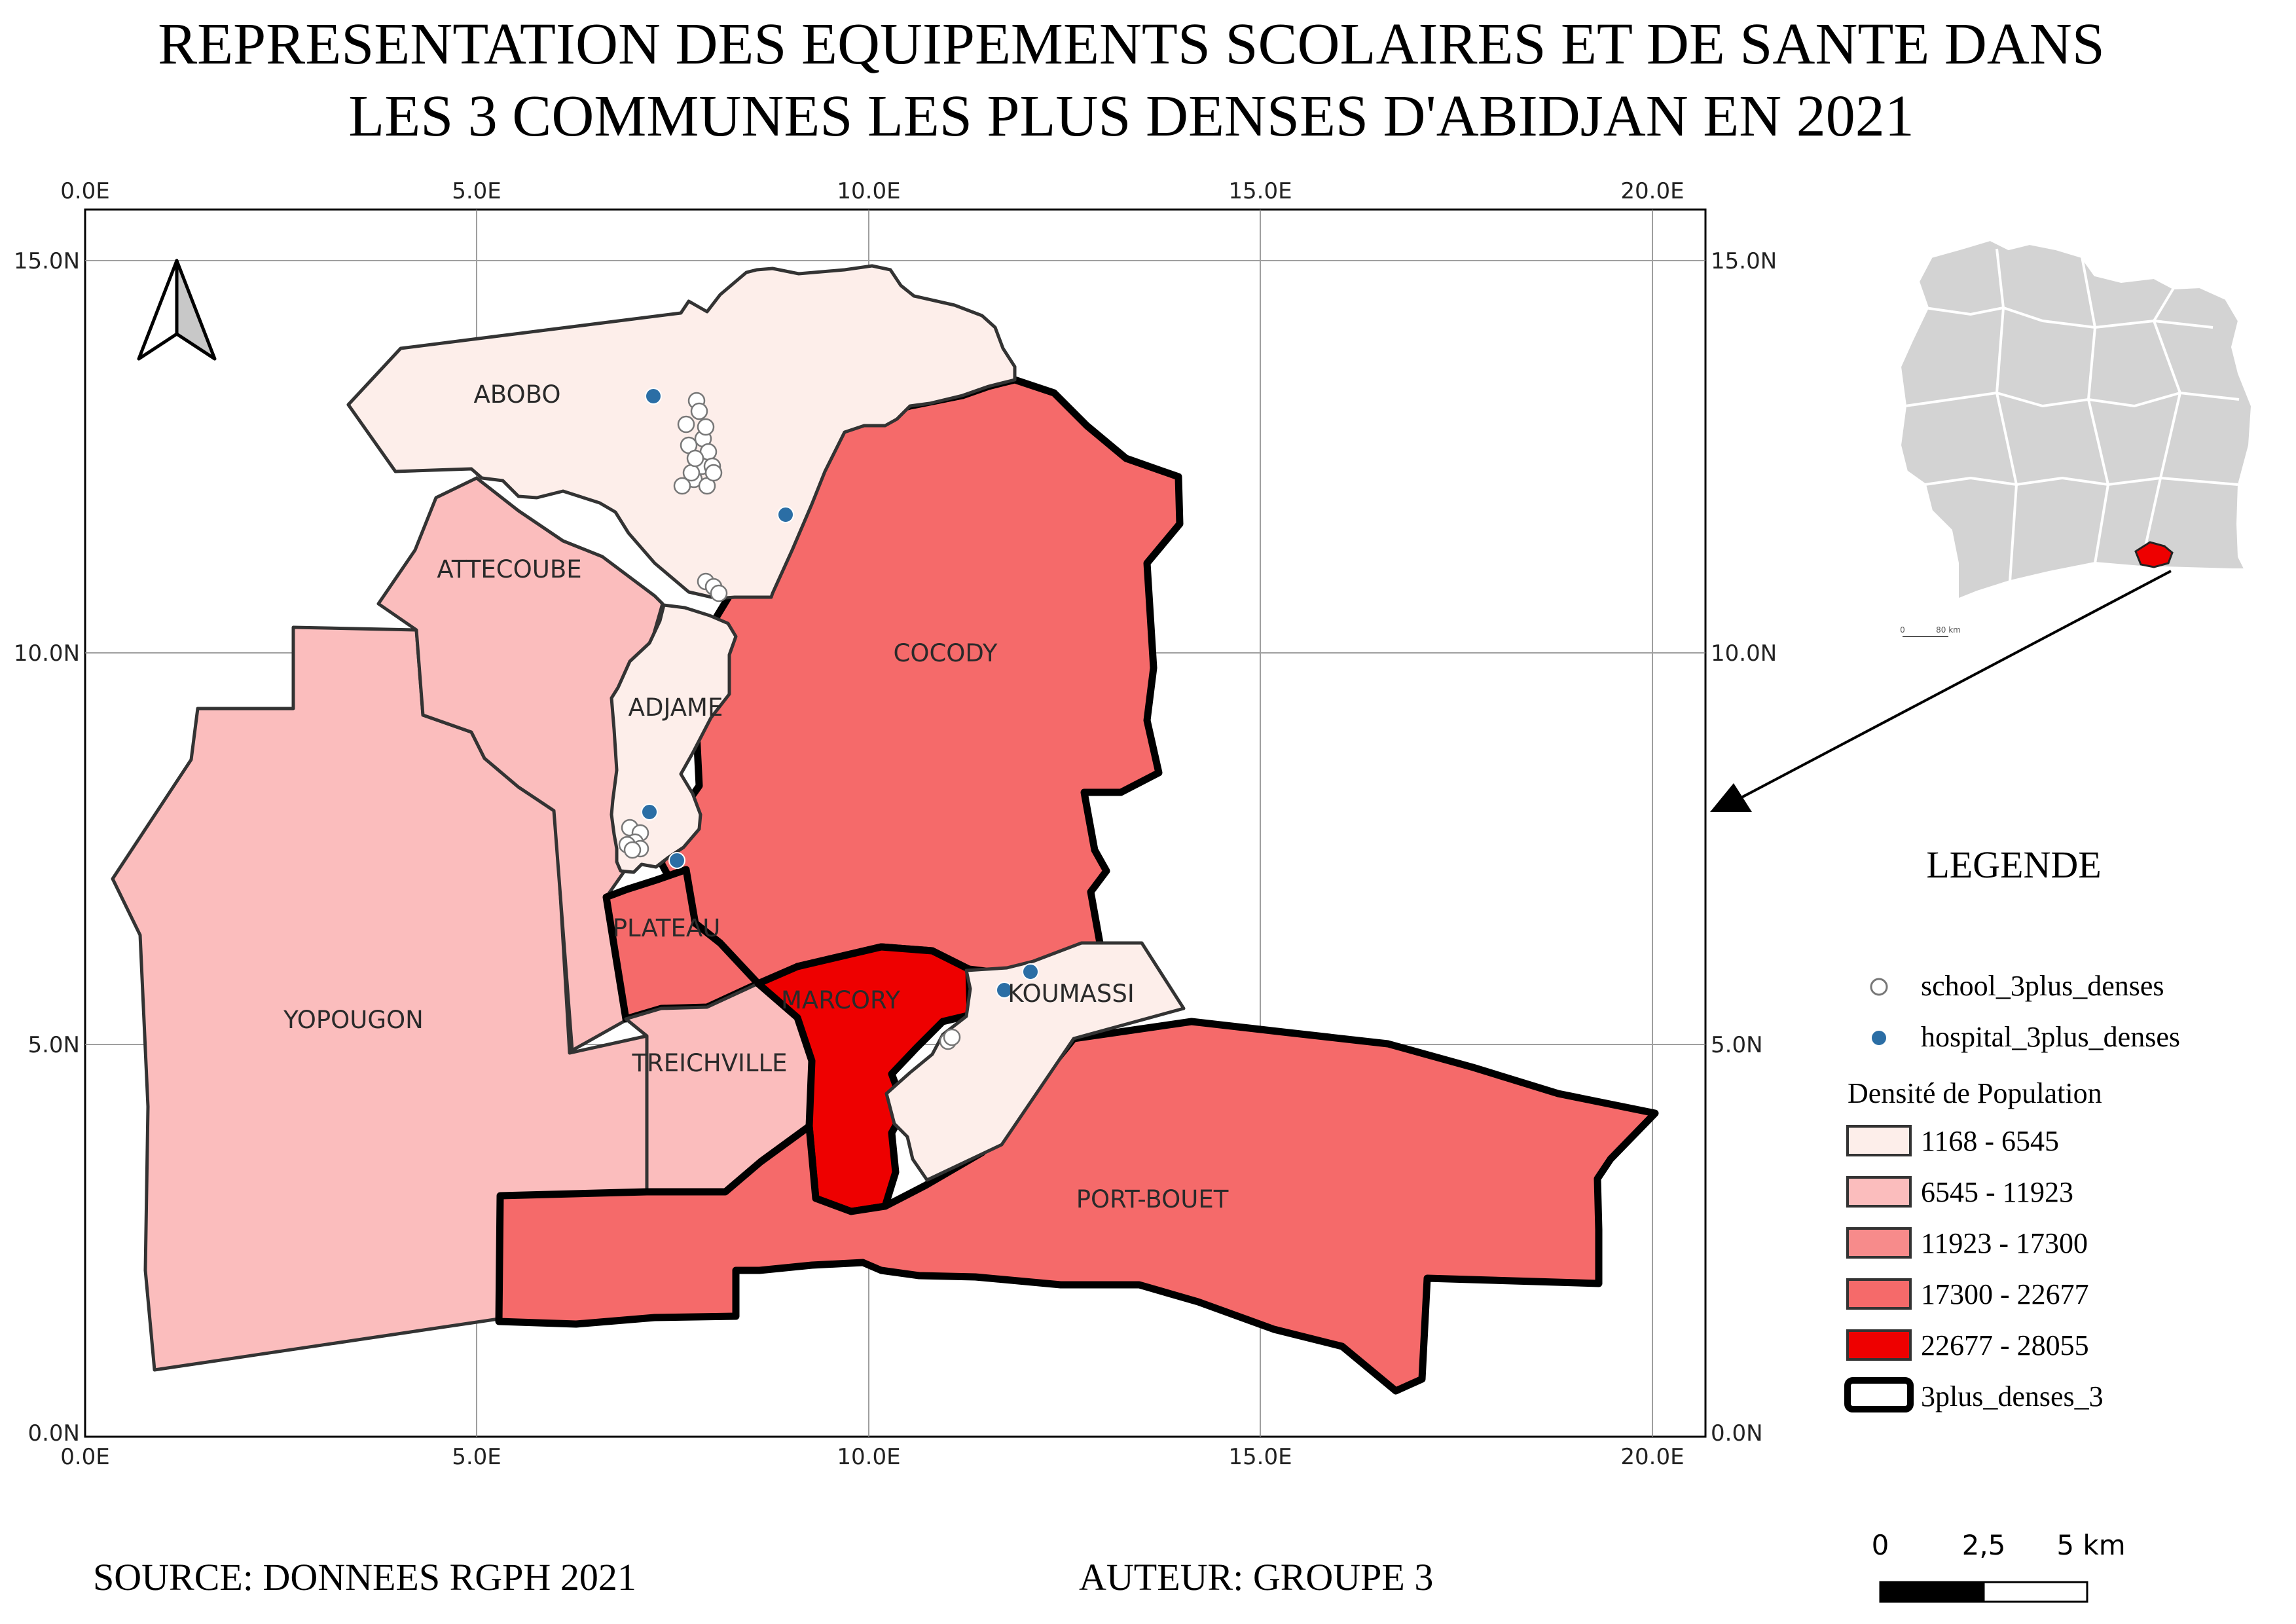 Image resolution: width=2296 pixels, height=1624 pixels. What do you see at coordinates (1737, 1045) in the screenshot?
I see `grid-label-right-5n: 5.0N` at bounding box center [1737, 1045].